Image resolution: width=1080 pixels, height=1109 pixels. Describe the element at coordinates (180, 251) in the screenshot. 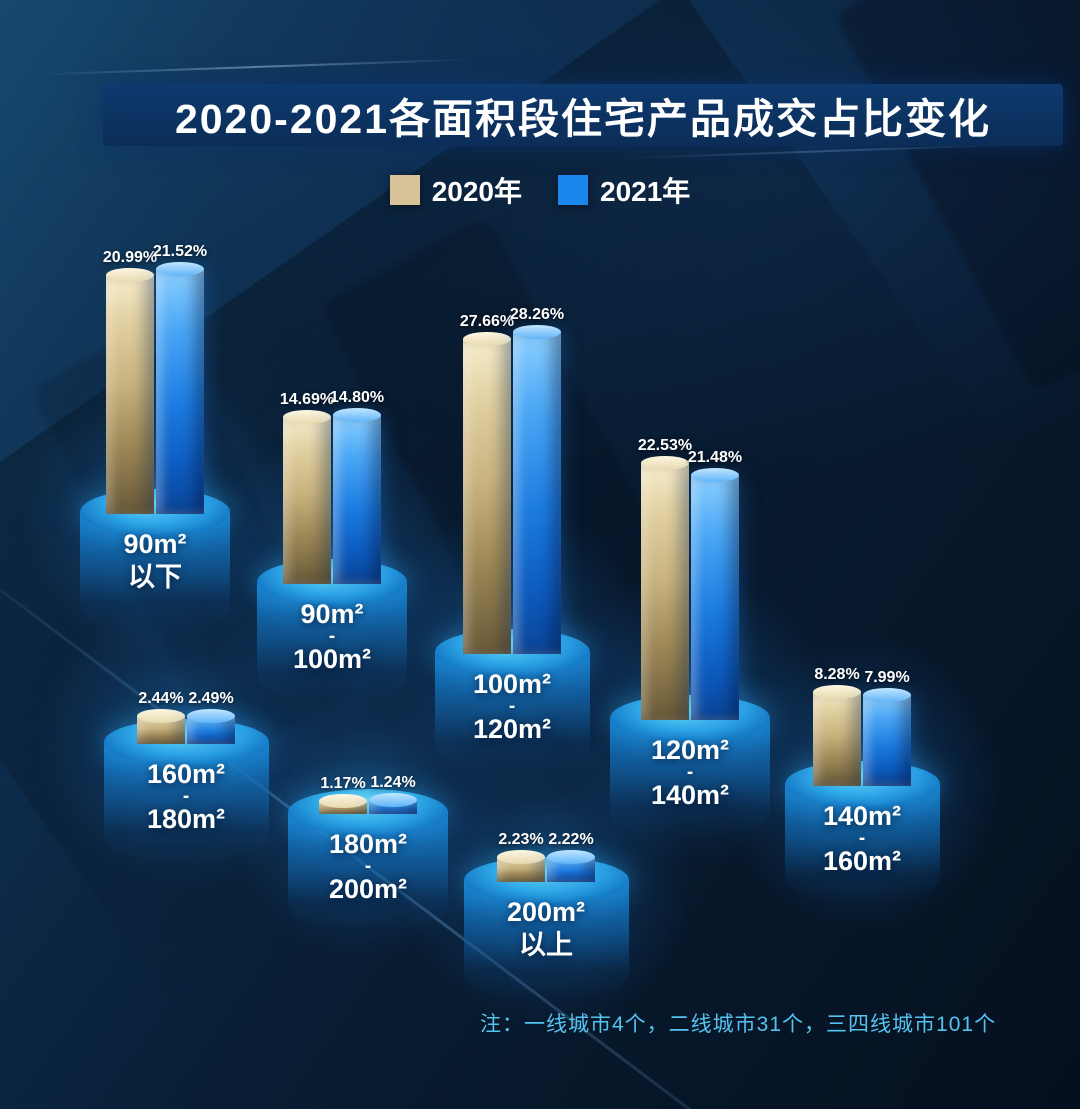

I see `value-label-2021-cat0: 21.52%` at that location.